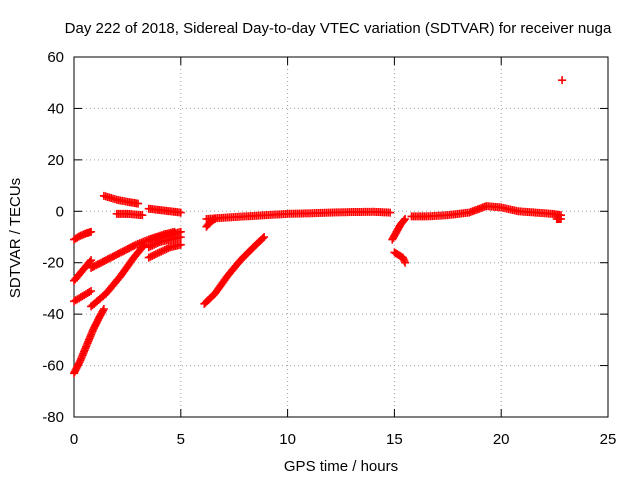 Image resolution: width=640 pixels, height=480 pixels. What do you see at coordinates (234, 270) in the screenshot?
I see `series-arc-m` at bounding box center [234, 270].